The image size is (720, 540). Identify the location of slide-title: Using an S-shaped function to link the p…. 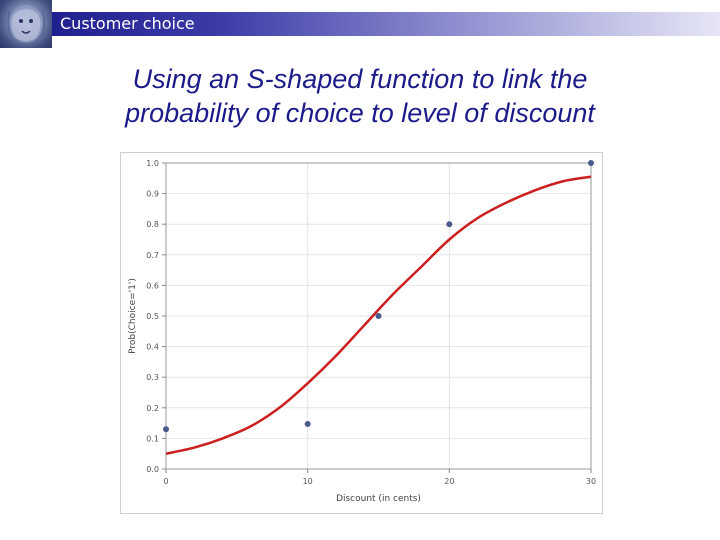
(360, 96).